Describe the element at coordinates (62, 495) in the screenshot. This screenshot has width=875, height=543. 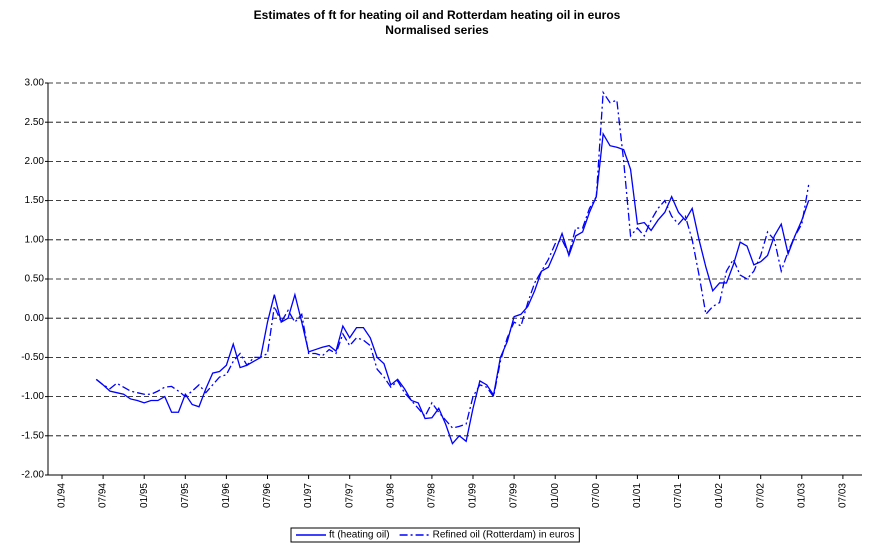
I see `x-tick-label: 01/94` at that location.